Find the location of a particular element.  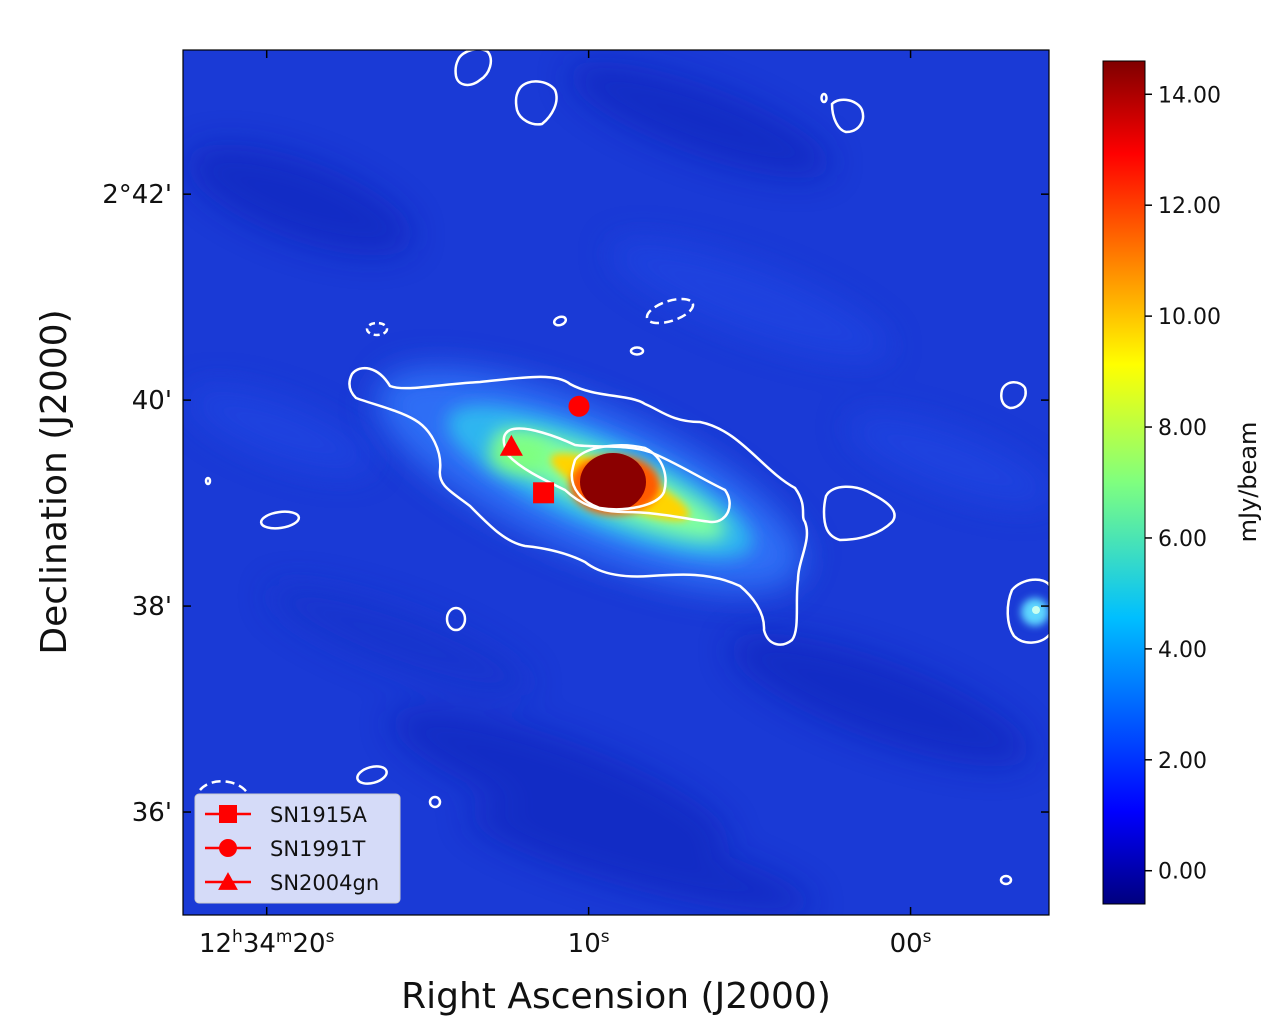

contour-outer is located at coordinates (578, 506).